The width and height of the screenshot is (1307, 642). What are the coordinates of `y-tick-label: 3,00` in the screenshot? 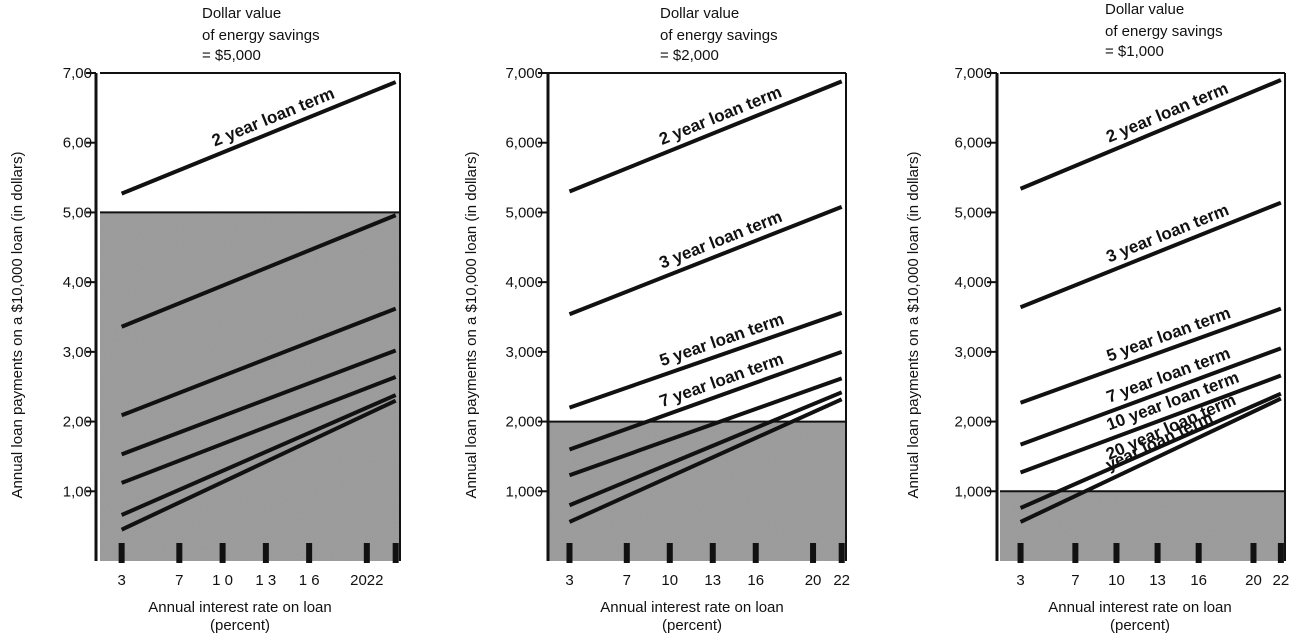 It's located at (77, 352).